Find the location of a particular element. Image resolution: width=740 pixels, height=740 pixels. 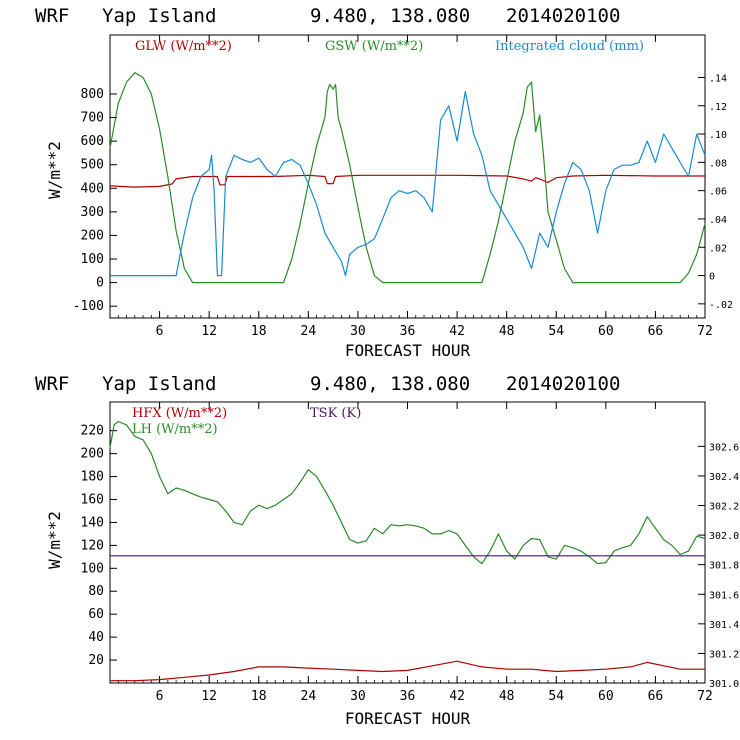

y2-tick-label: 301.8 is located at coordinates (724, 566).